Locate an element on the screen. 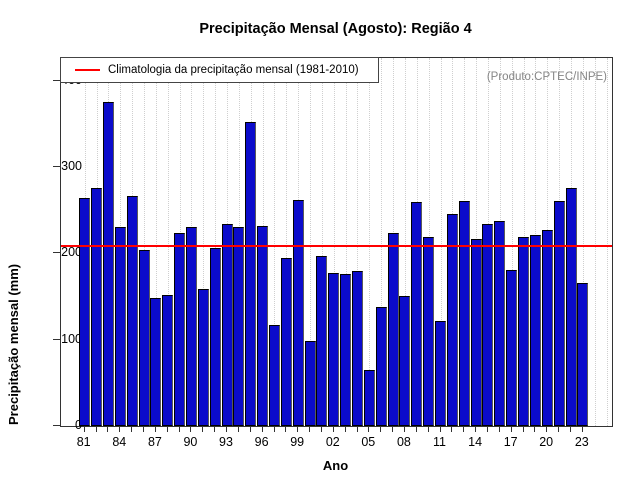  x-tick-label: 14 is located at coordinates (475, 442).